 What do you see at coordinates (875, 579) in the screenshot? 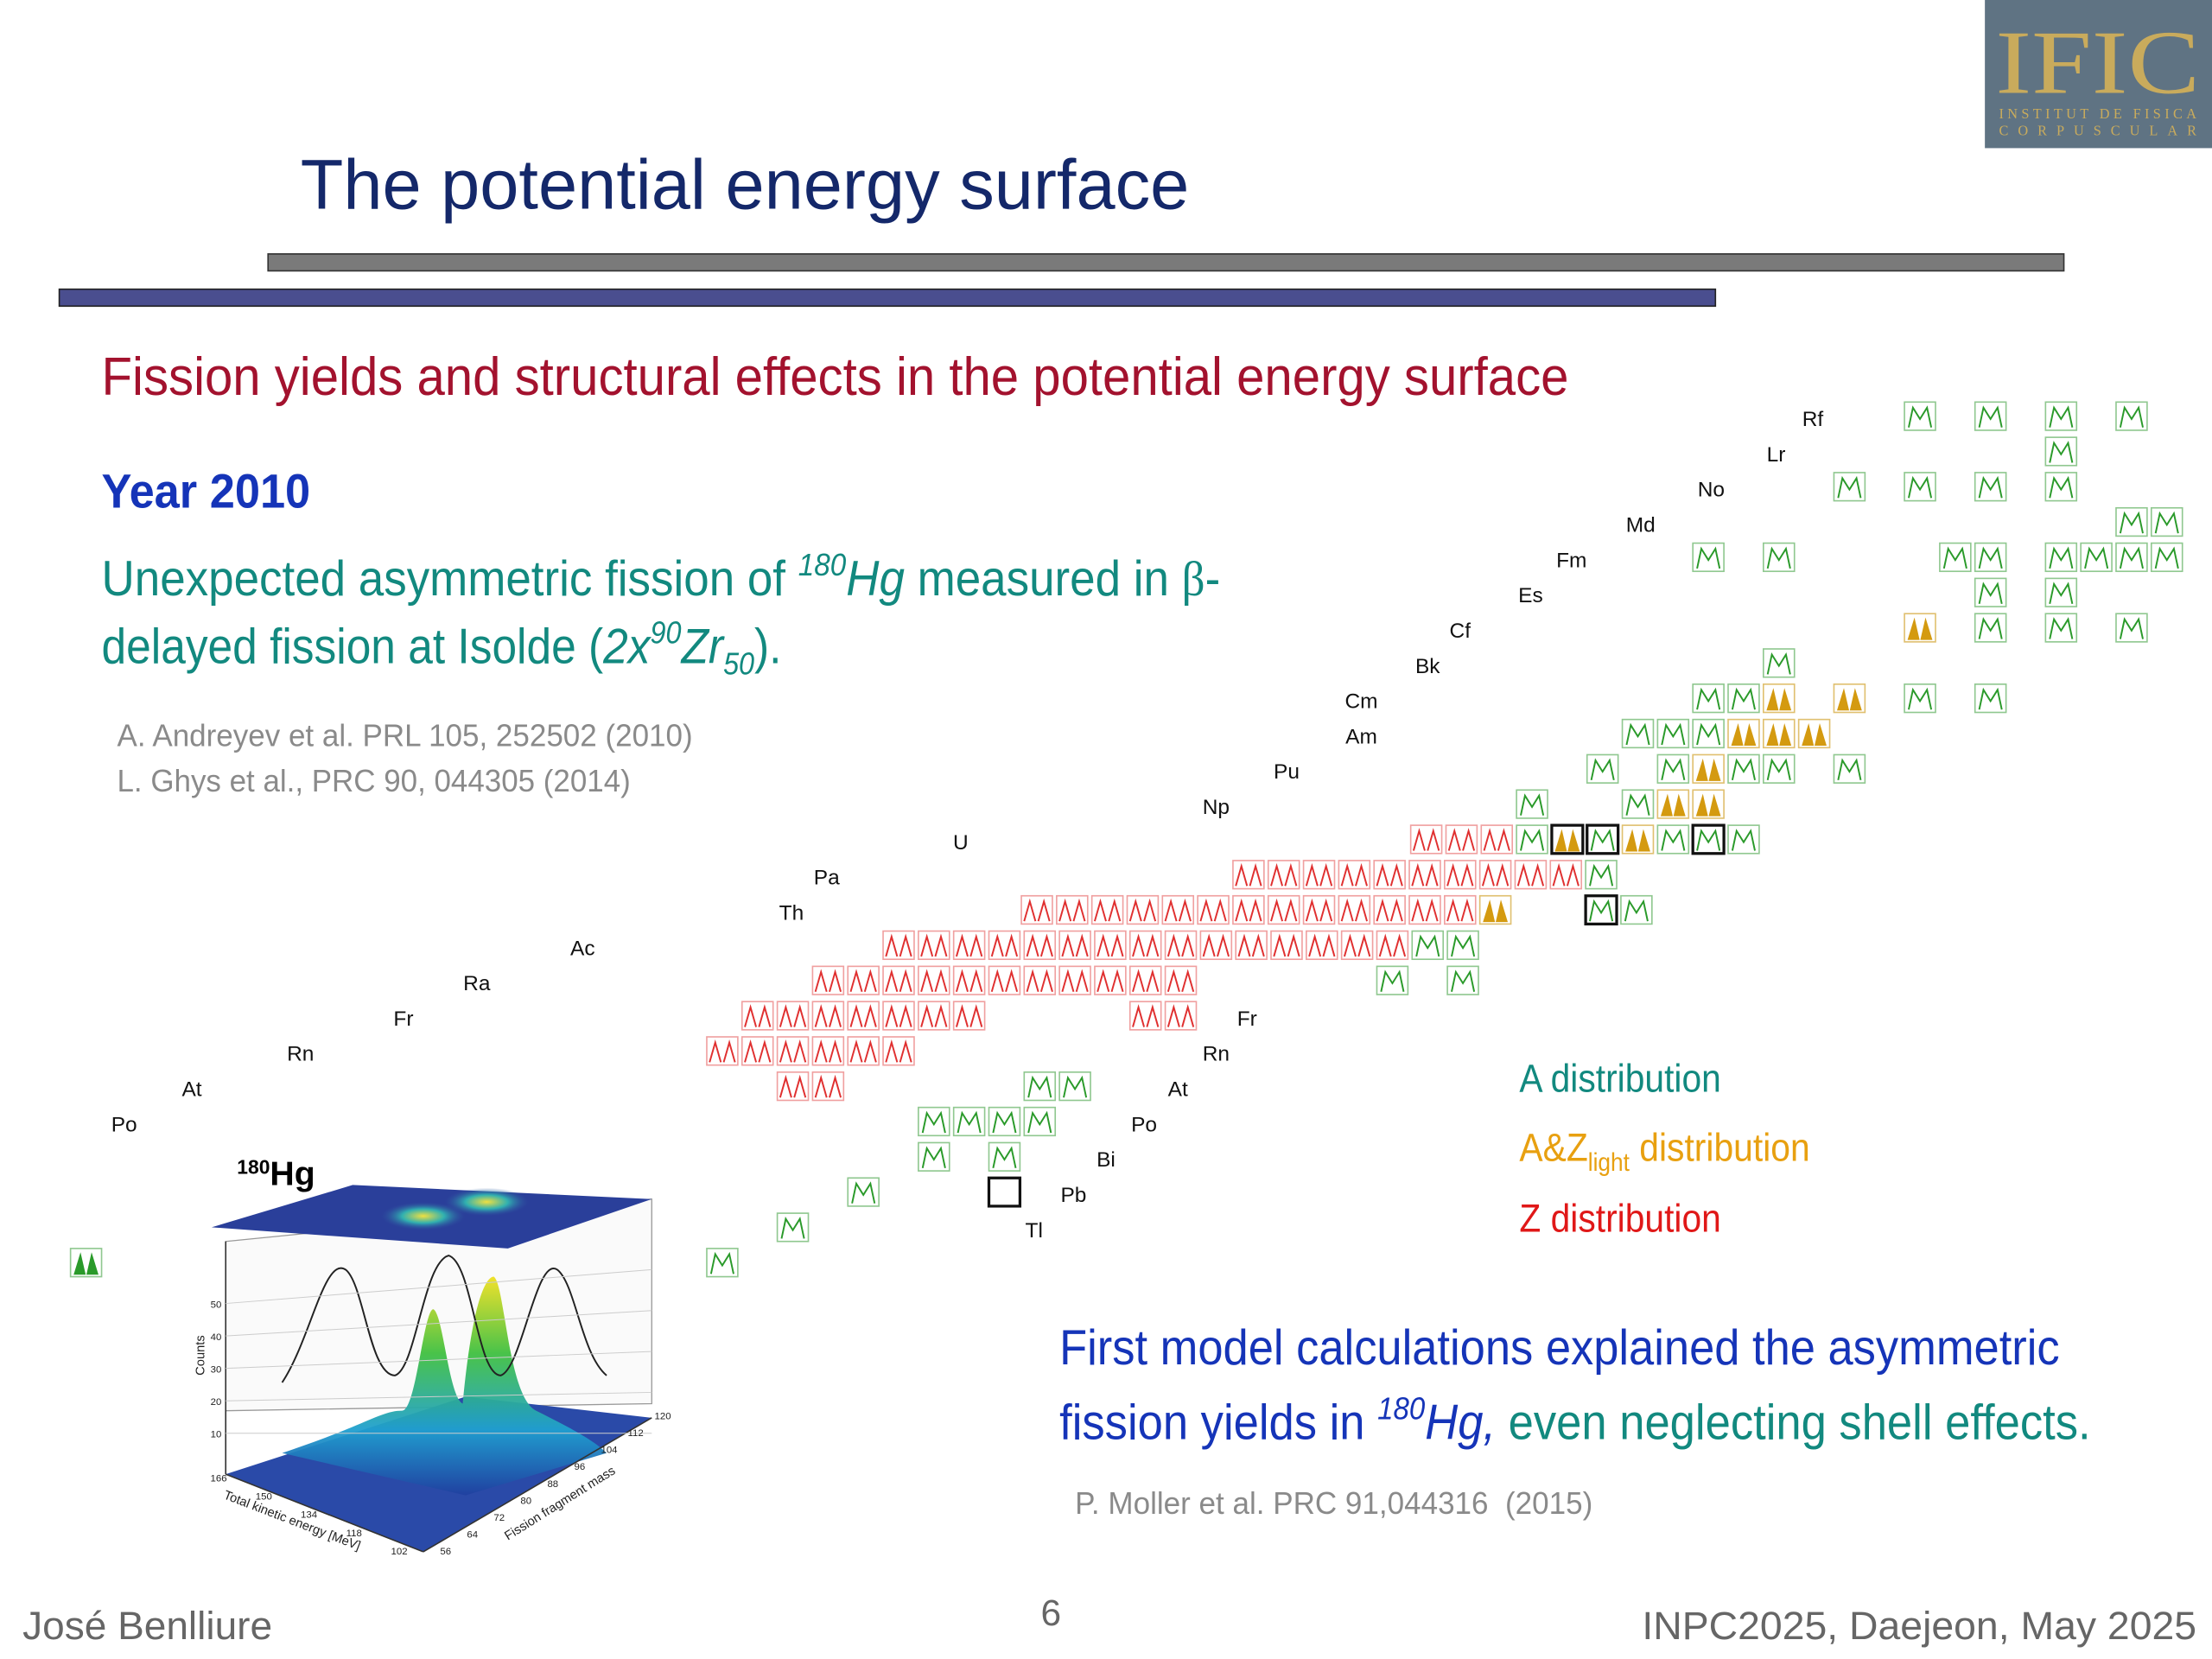
I see `text: Hg` at bounding box center [875, 579].